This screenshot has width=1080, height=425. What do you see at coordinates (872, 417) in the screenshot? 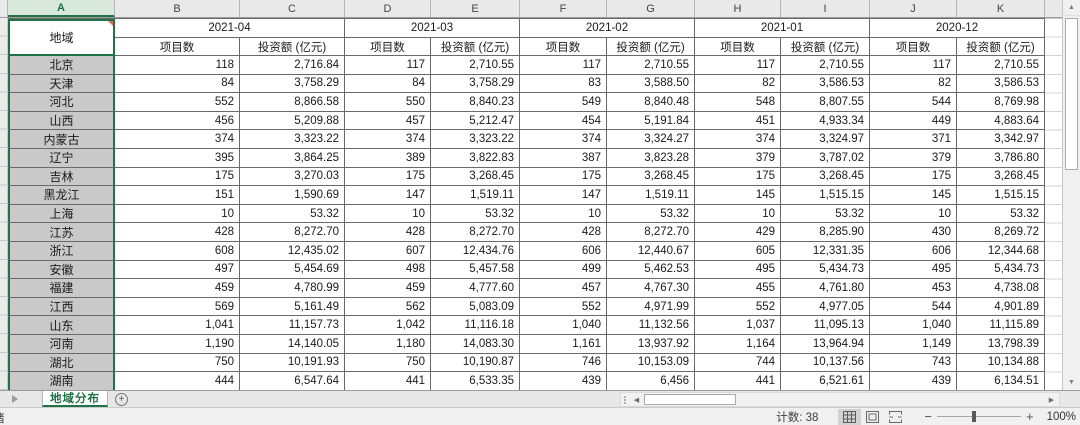
I see `view-page-layout-button` at bounding box center [872, 417].